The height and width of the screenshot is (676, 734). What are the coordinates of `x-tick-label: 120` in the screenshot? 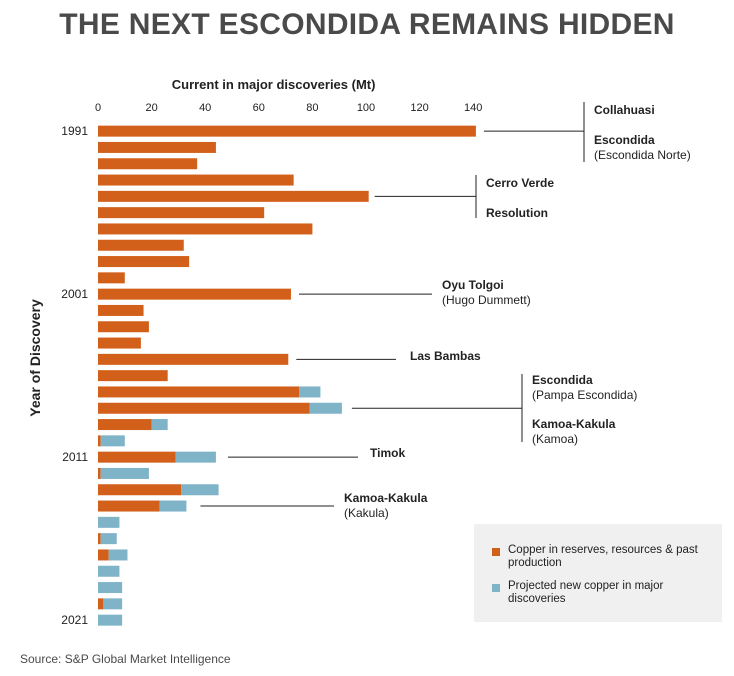 It's located at (419, 108).